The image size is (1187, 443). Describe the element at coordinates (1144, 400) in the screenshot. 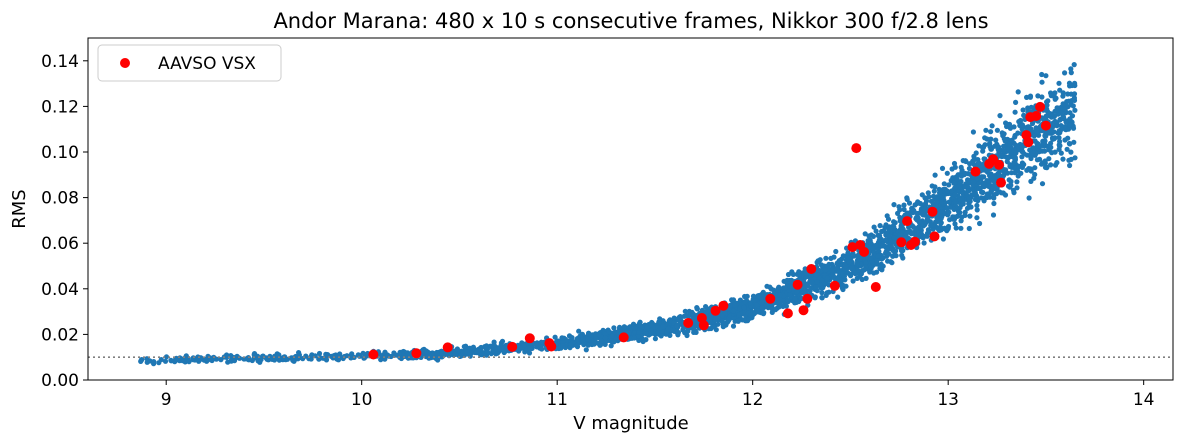

I see `x-tick-label: 14` at that location.